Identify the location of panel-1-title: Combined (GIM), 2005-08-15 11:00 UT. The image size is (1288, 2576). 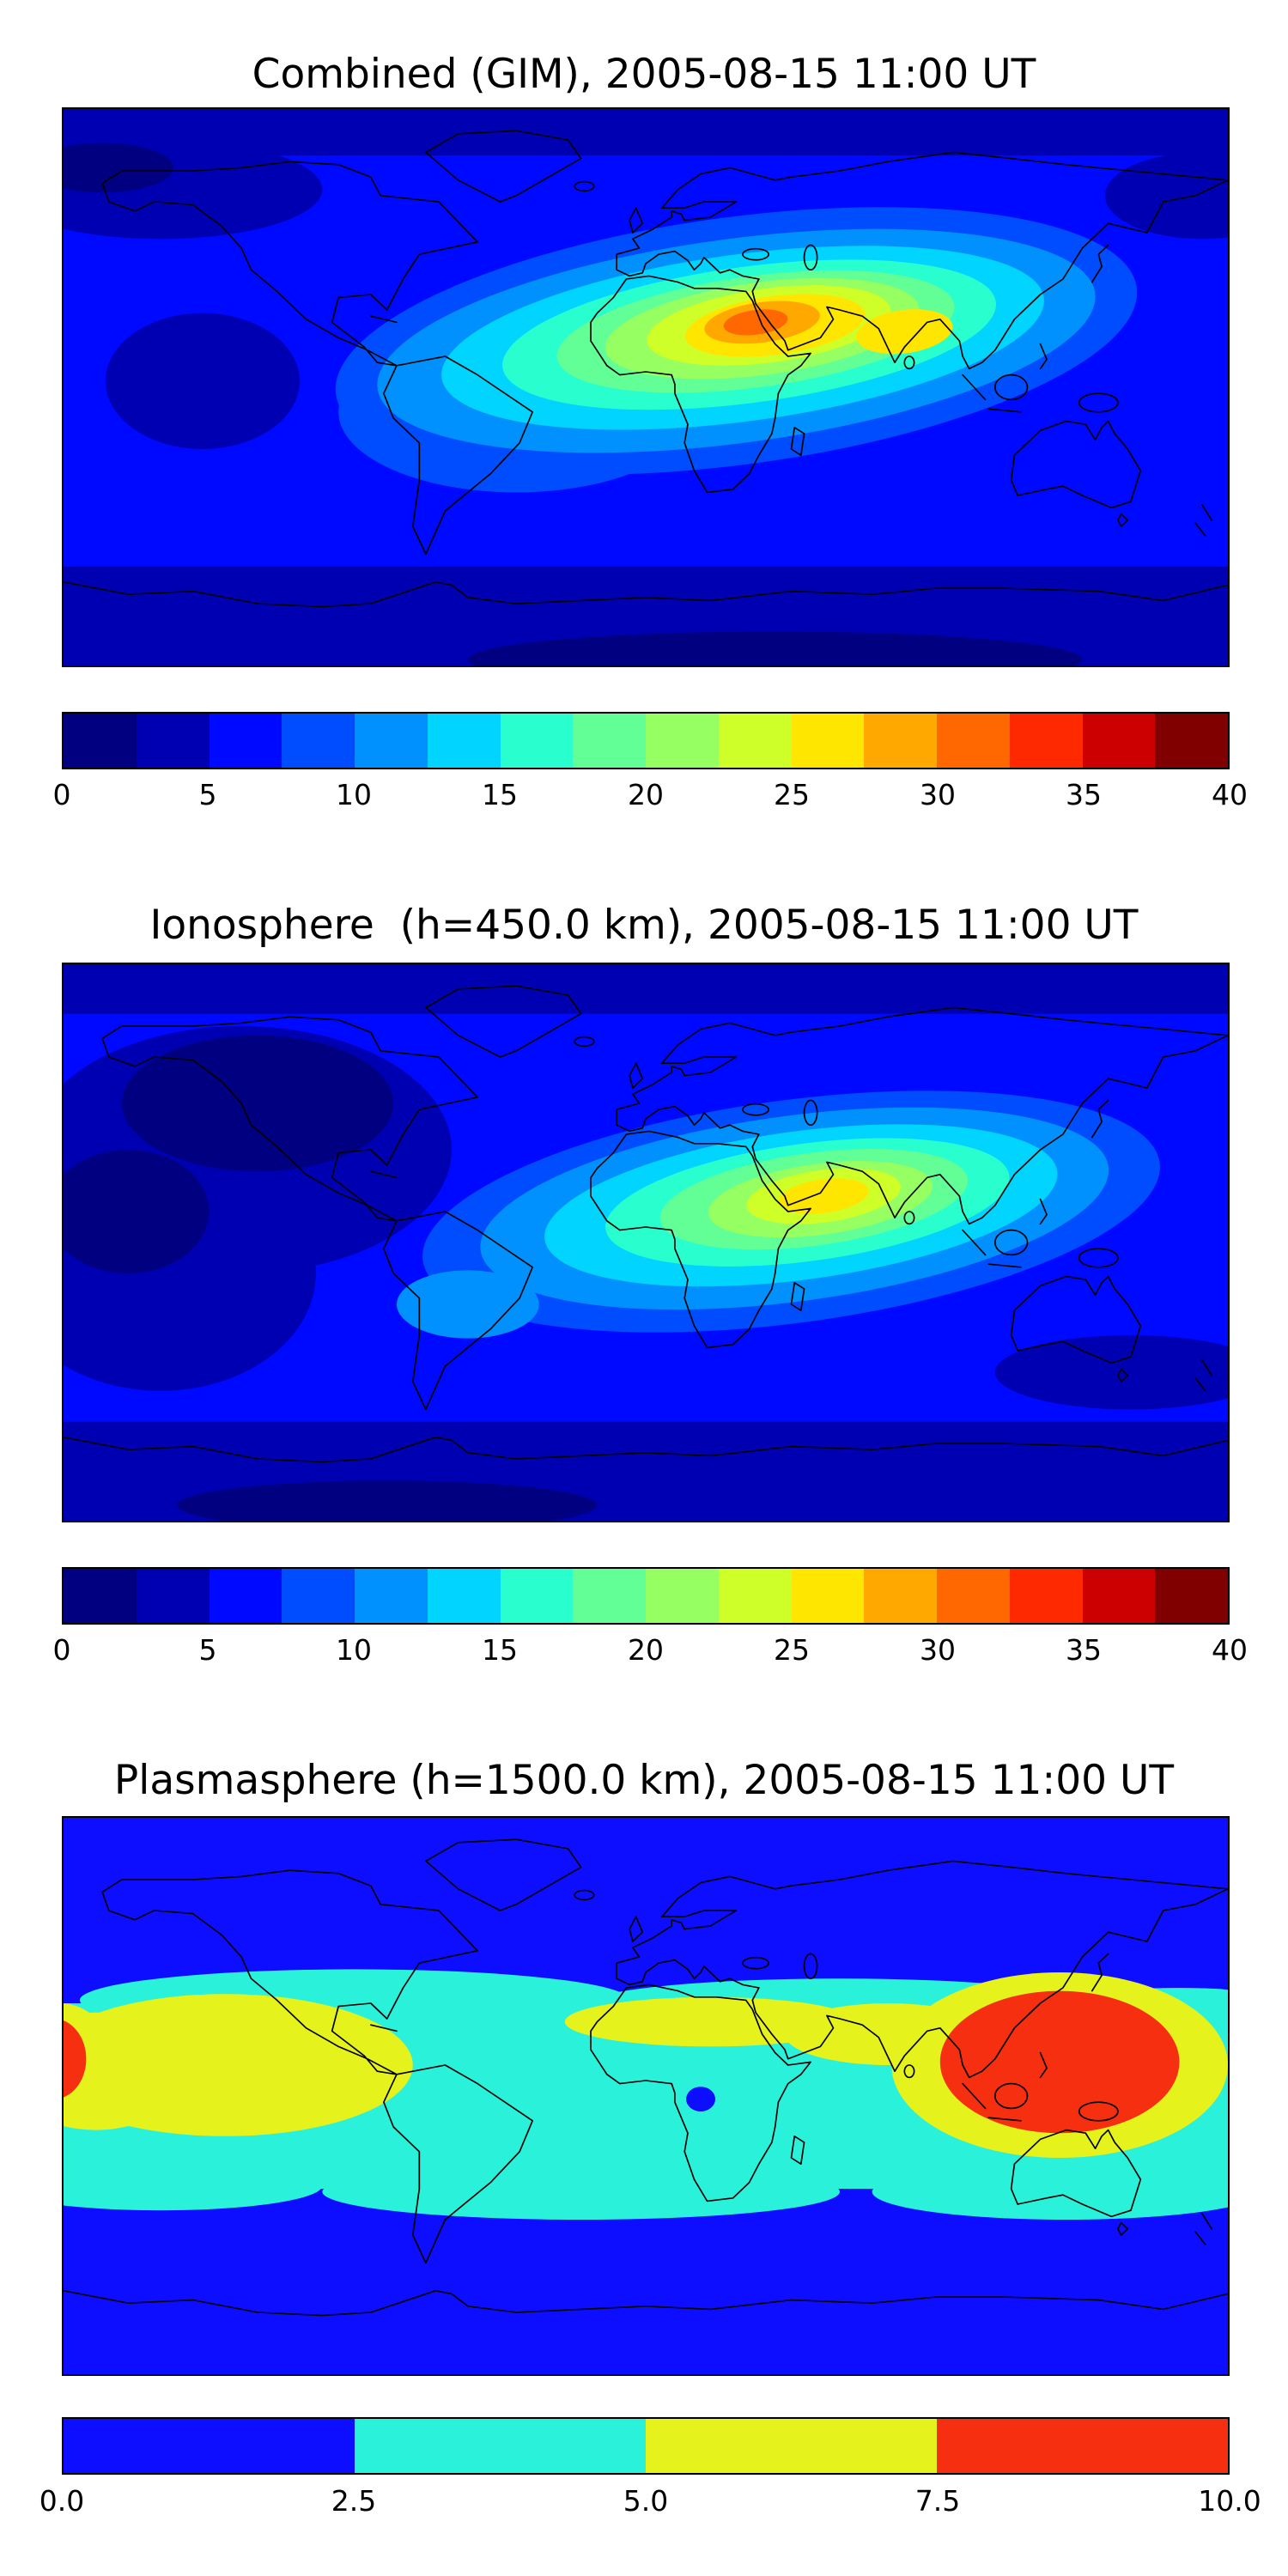
(644, 74).